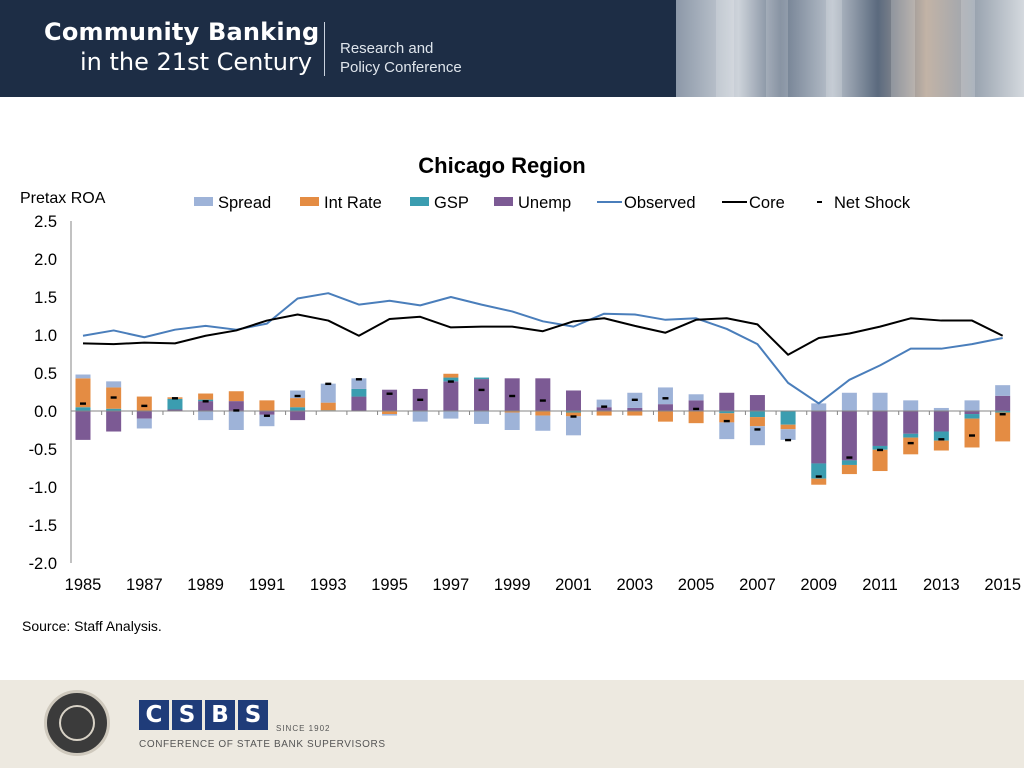  Describe the element at coordinates (512, 585) in the screenshot. I see `x-tick-label: 1999` at that location.